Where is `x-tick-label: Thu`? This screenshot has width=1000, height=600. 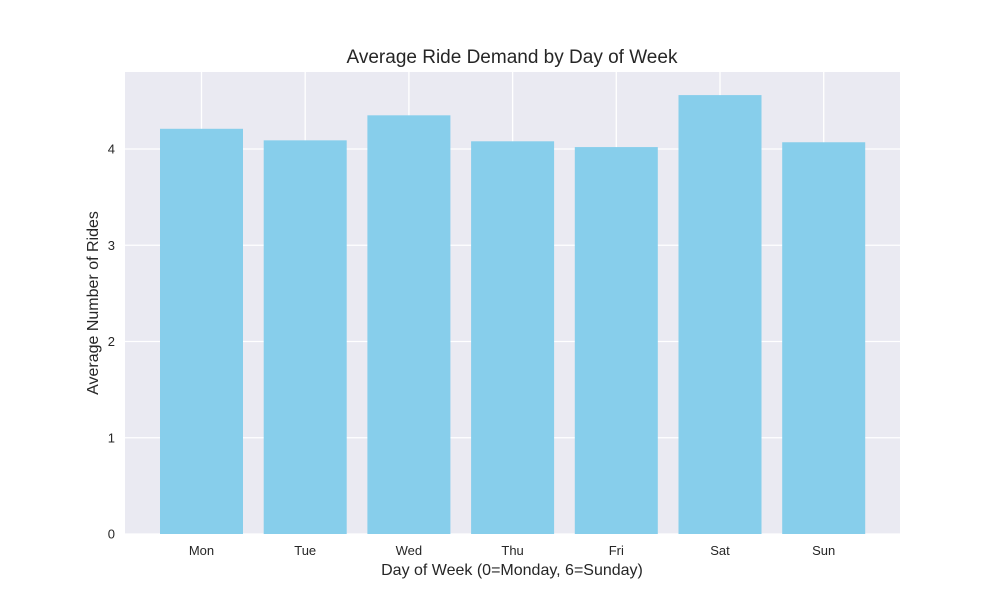
x-tick-label: Thu is located at coordinates (512, 550).